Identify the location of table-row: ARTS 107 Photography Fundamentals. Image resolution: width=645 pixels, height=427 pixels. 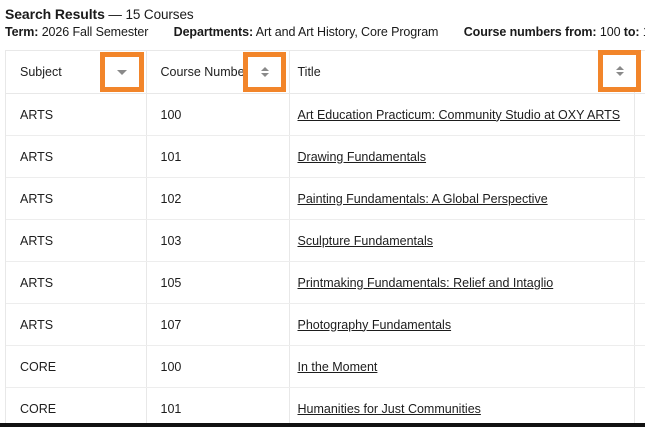
(325, 324).